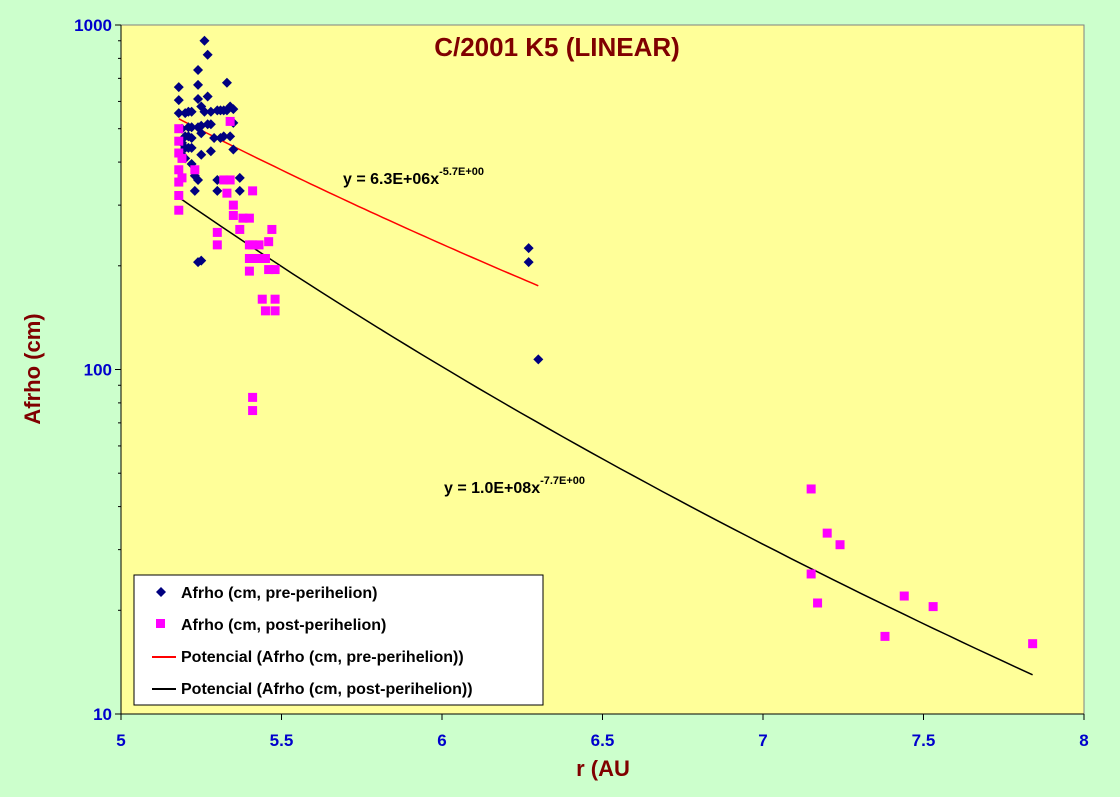  What do you see at coordinates (282, 740) in the screenshot?
I see `x-tick-label: 5.5` at bounding box center [282, 740].